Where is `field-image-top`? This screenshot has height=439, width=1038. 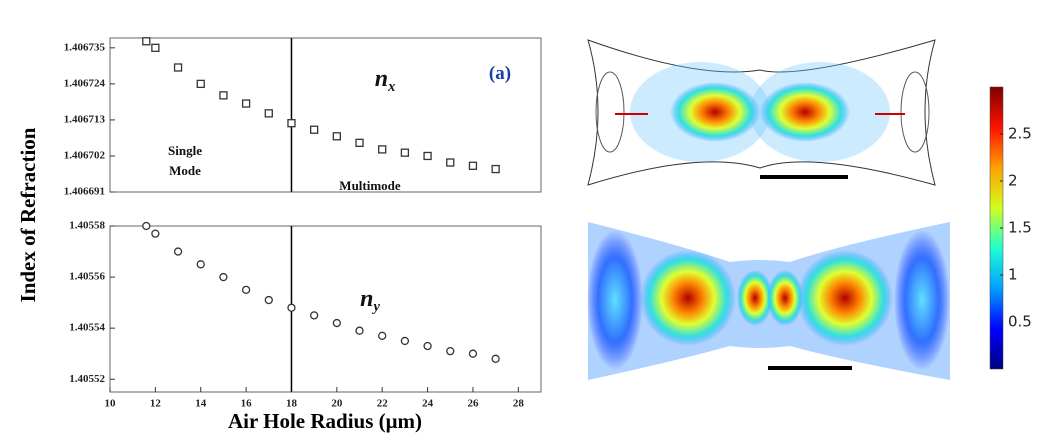 field-image-top is located at coordinates (761, 112).